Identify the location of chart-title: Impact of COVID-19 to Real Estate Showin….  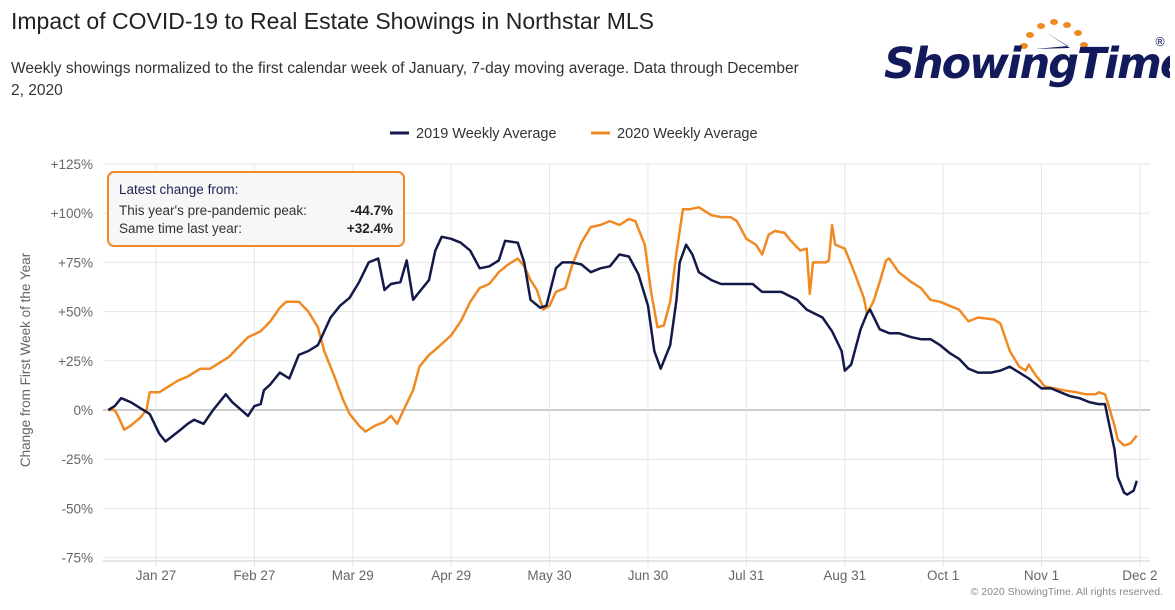
(332, 21).